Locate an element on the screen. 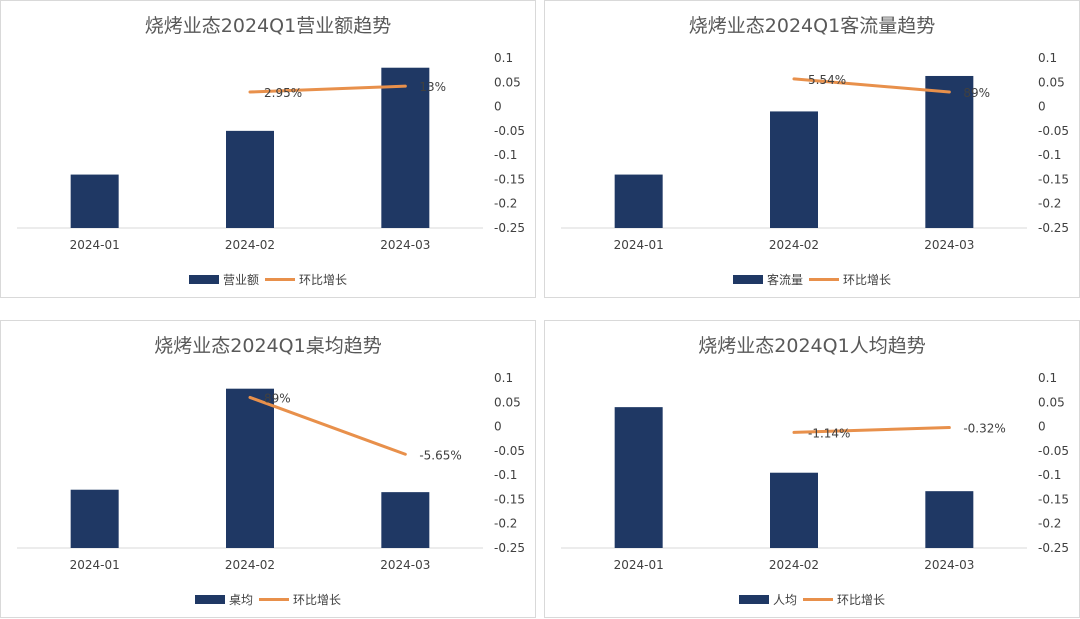  chart-title: 烧烤业态2024Q1营业额趋势 is located at coordinates (268, 26).